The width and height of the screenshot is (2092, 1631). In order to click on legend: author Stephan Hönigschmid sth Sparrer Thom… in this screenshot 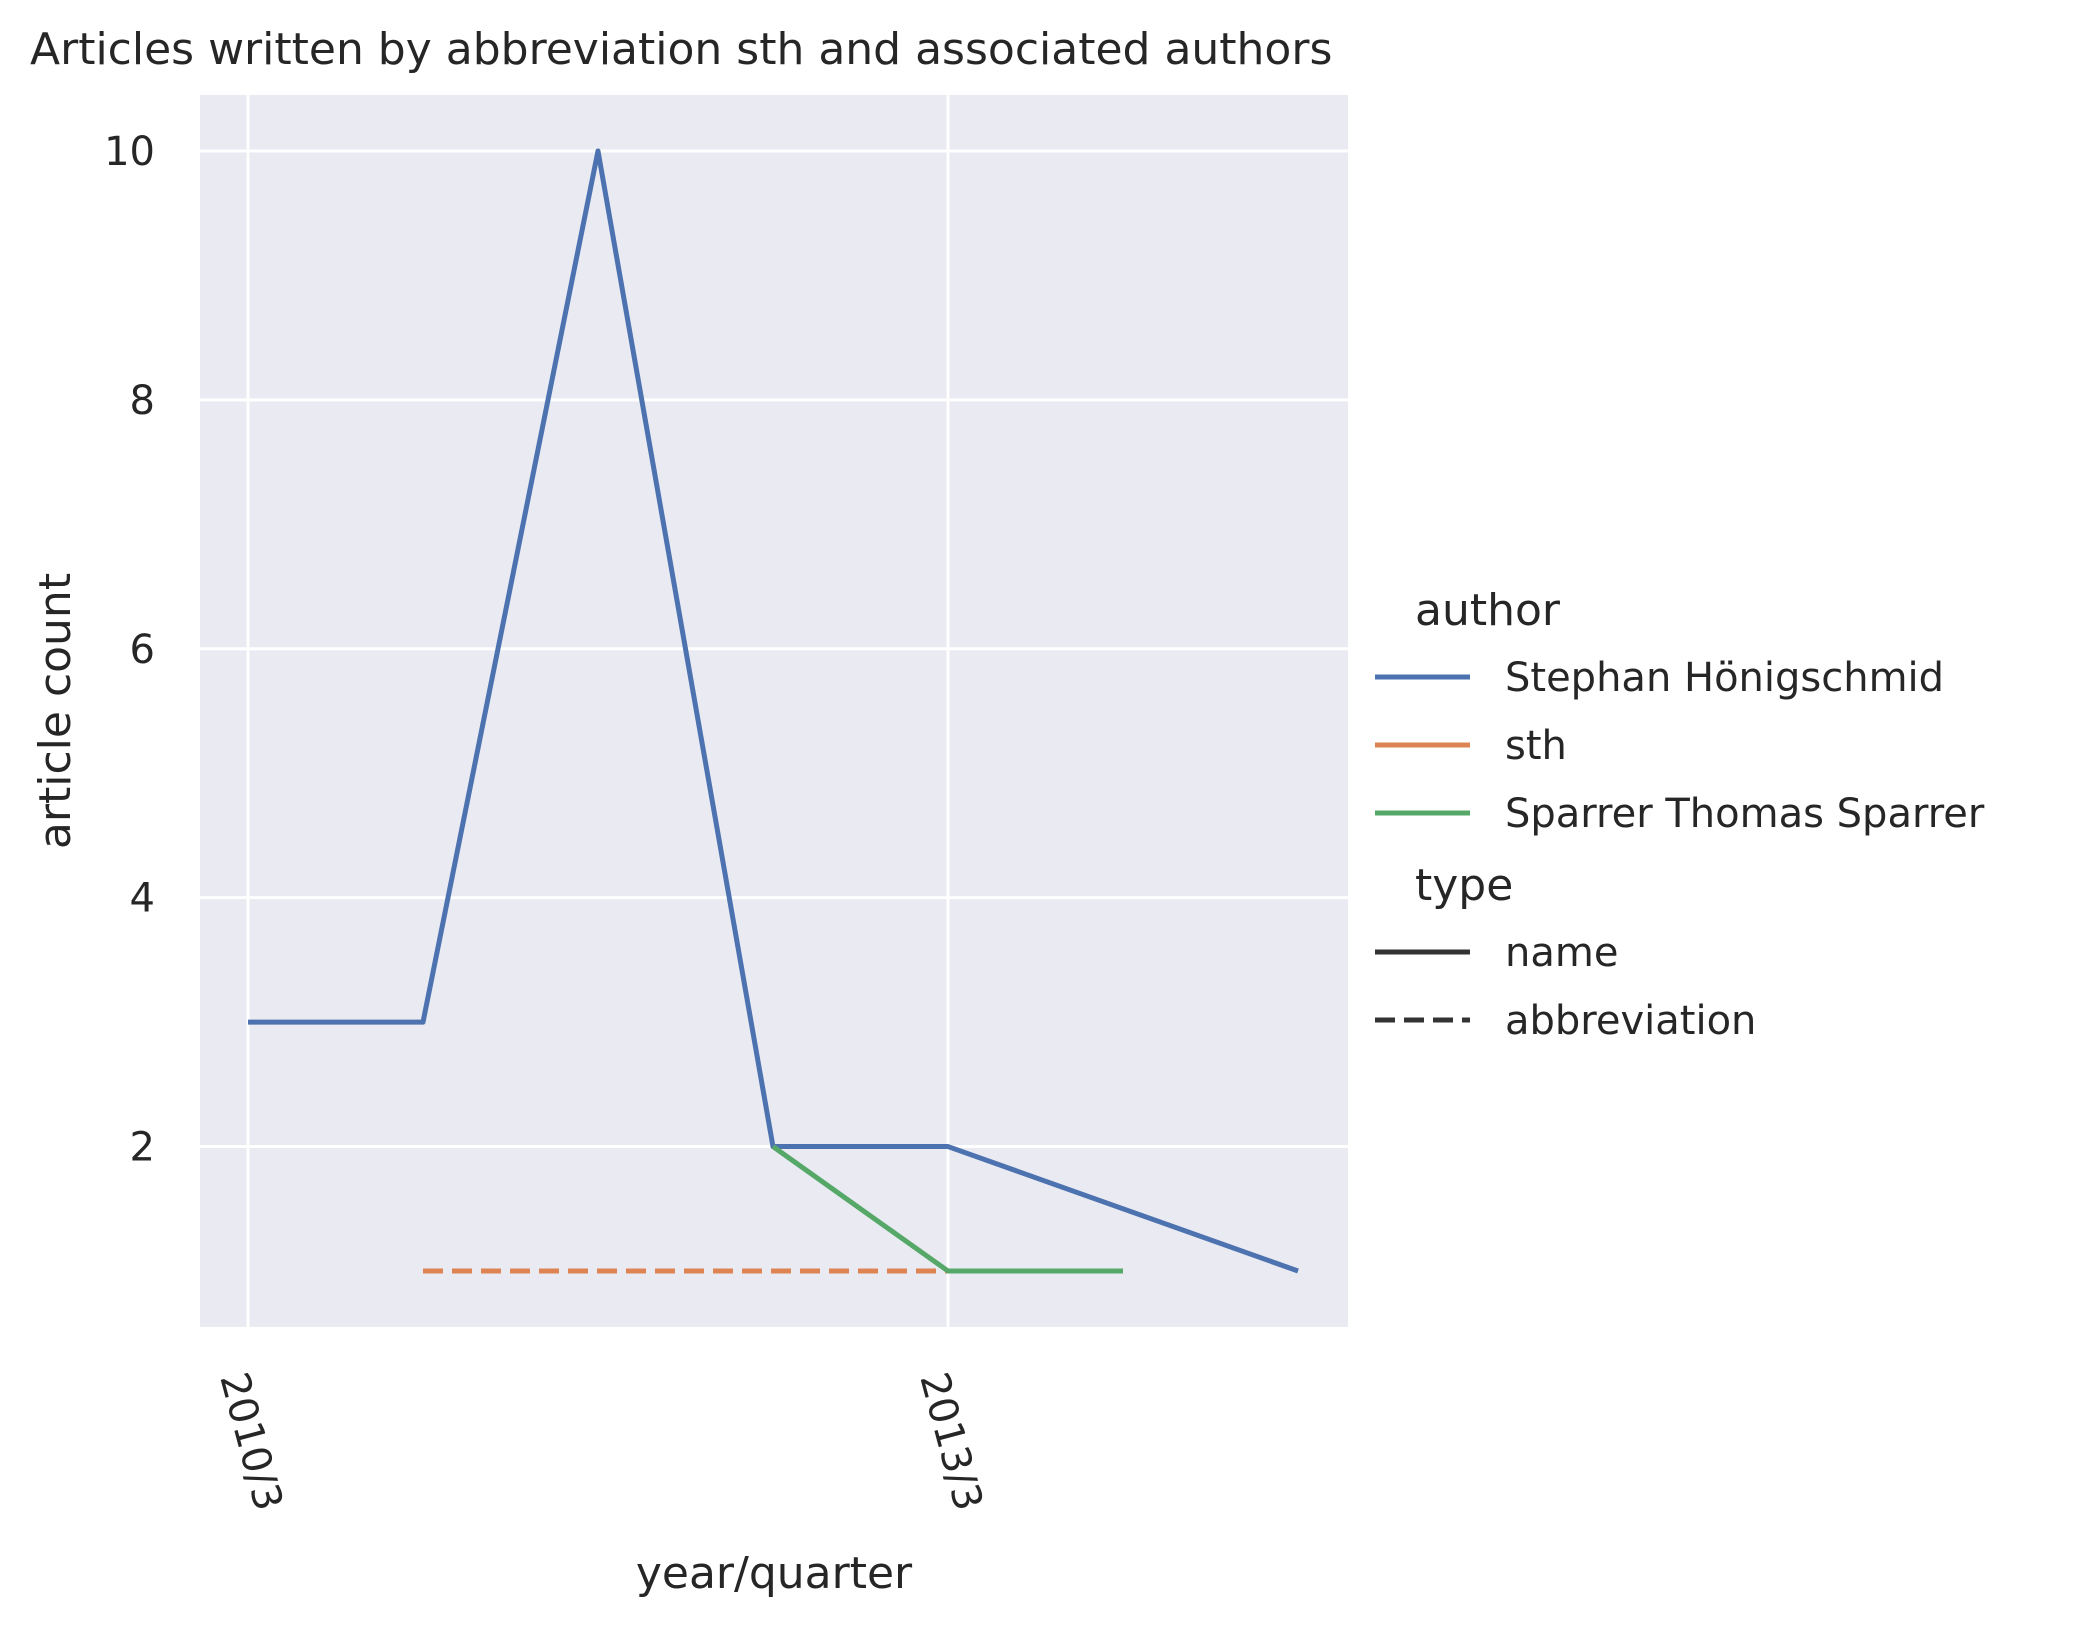, I will do `click(1680, 814)`.